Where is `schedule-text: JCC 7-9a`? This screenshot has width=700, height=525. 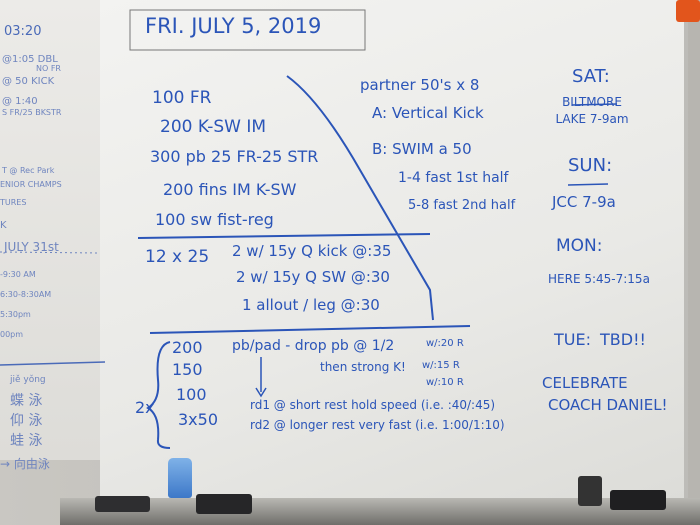 schedule-text: JCC 7-9a is located at coordinates (584, 202).